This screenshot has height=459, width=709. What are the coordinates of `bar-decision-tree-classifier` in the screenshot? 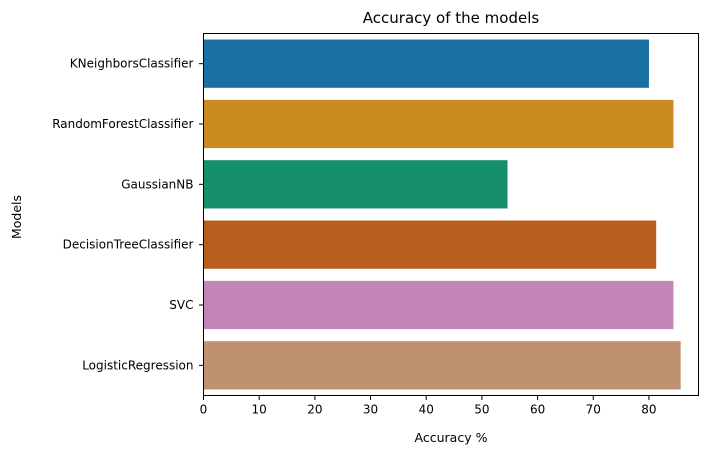 It's located at (430, 244).